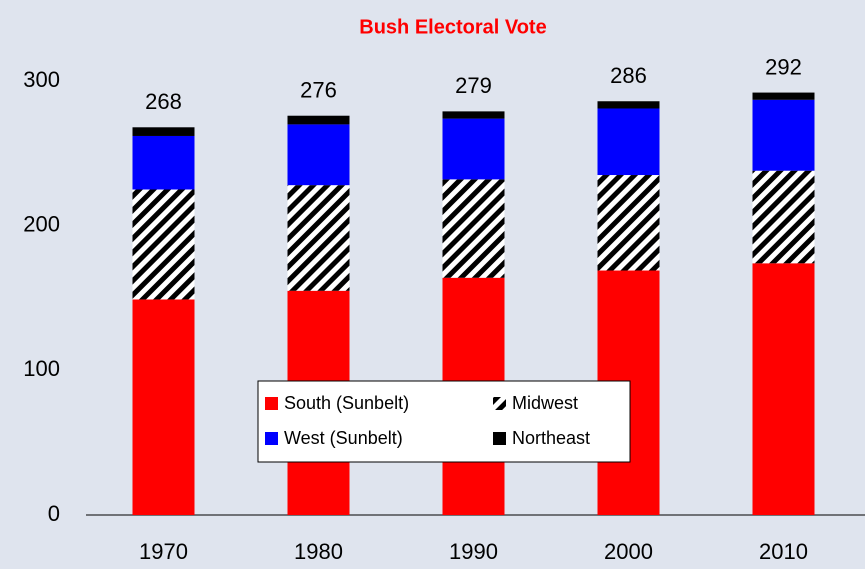  I want to click on y-tick-label: 200, so click(41, 223).